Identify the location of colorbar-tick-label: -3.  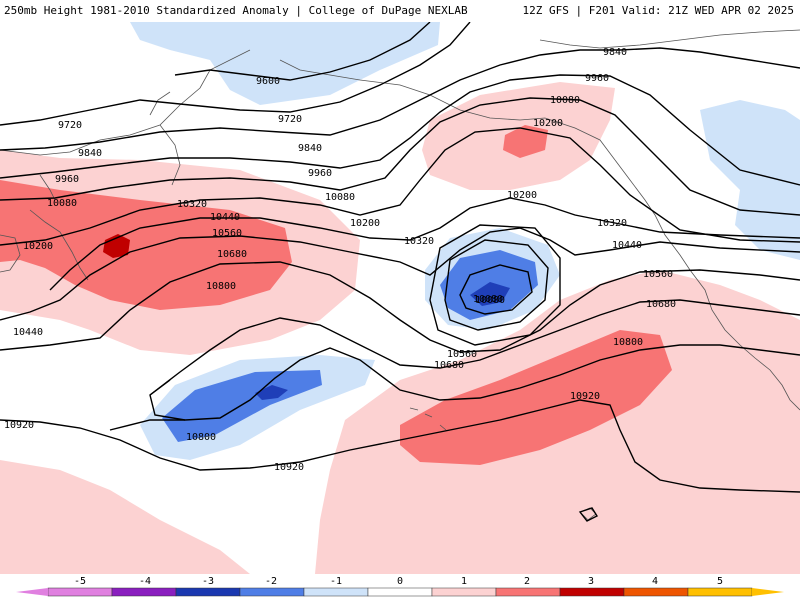
(208, 581).